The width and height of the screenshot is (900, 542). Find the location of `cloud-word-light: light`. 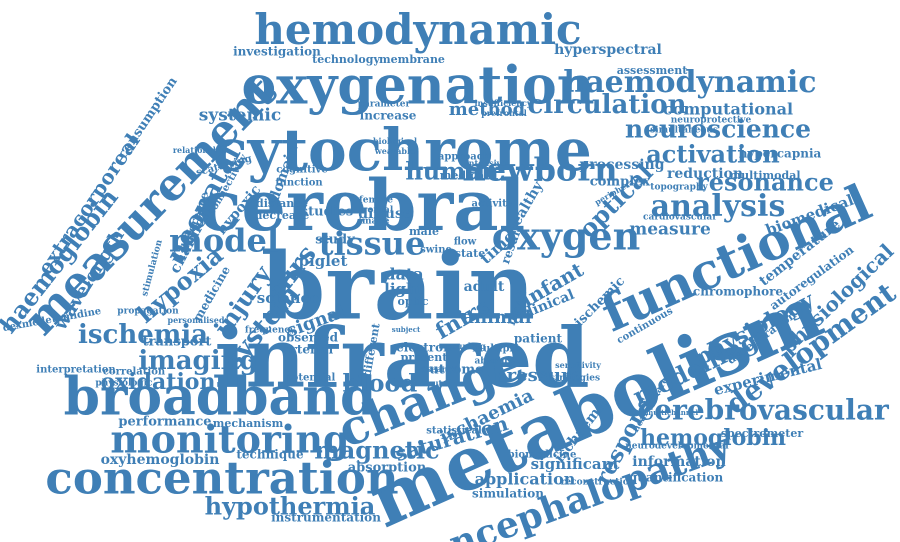

cloud-word-light: light is located at coordinates (404, 289).